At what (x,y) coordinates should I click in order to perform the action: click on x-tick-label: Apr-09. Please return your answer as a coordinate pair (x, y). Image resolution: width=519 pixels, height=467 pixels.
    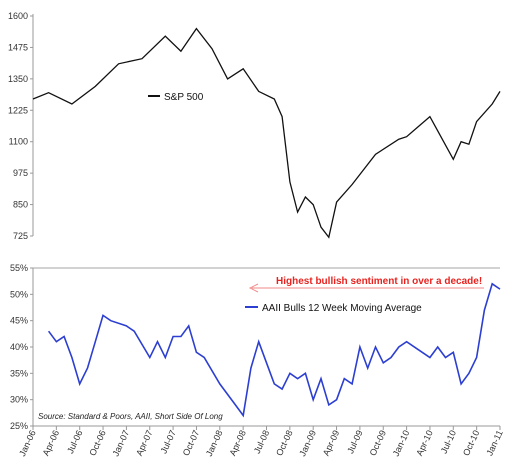
    Looking at the image, I should click on (331, 443).